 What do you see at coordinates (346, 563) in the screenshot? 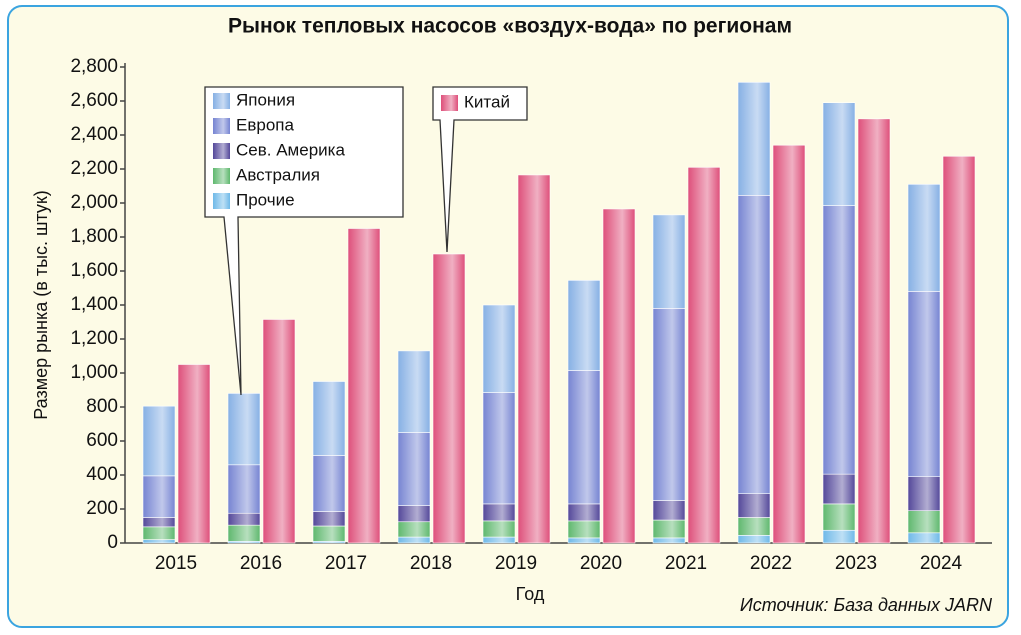
I see `x-tick-label: 2017` at bounding box center [346, 563].